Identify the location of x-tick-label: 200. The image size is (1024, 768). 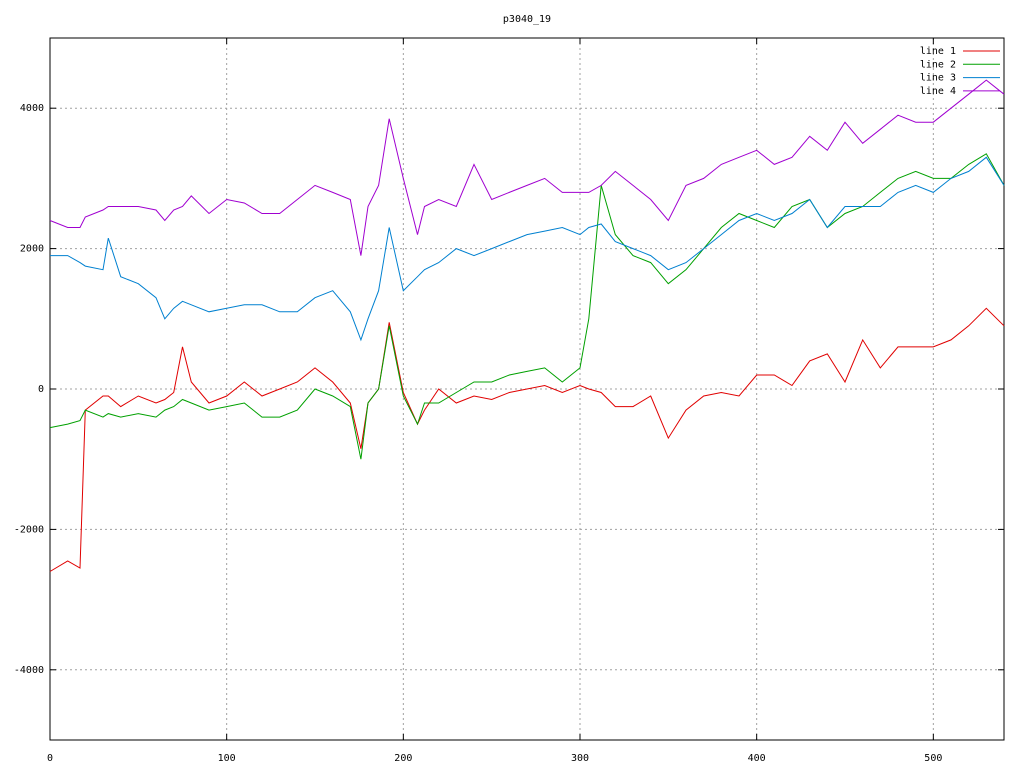
(403, 758).